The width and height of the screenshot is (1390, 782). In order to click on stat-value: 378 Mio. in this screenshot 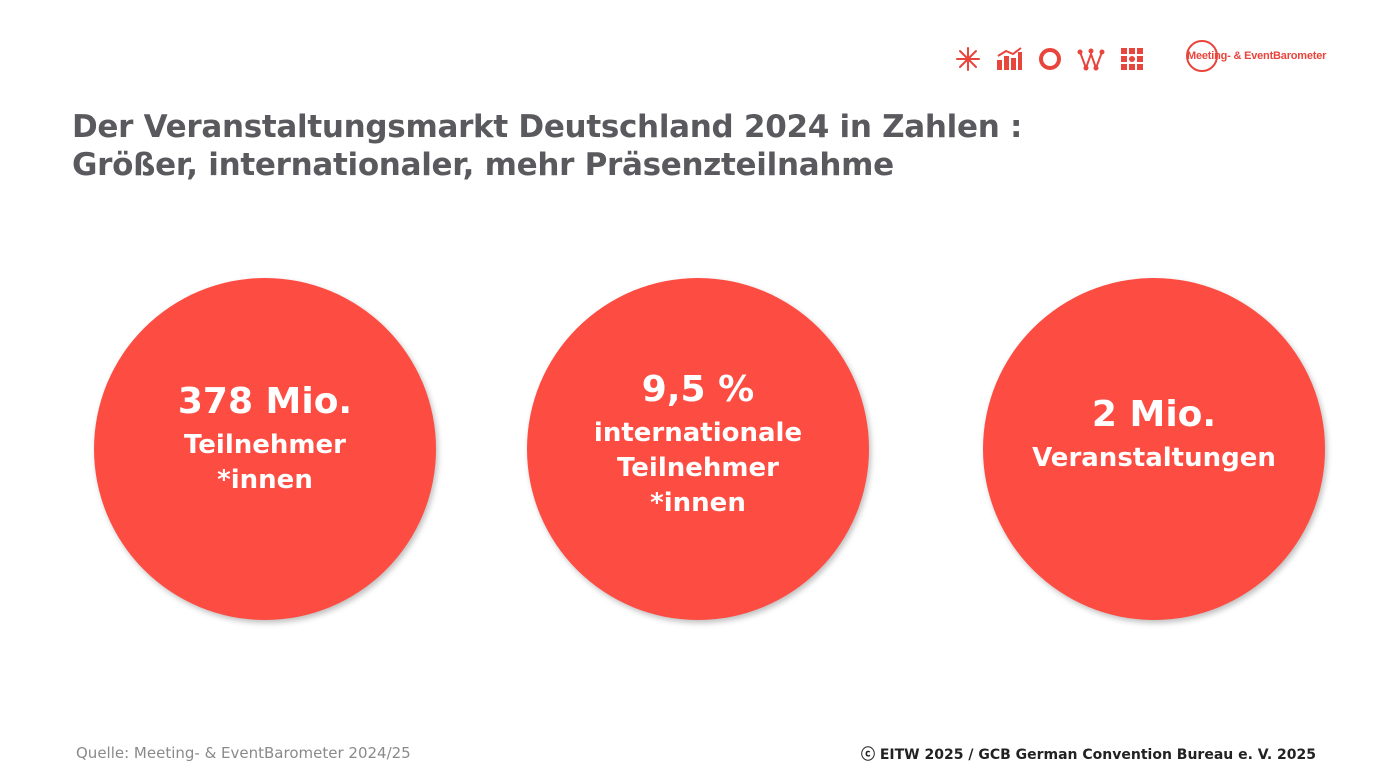, I will do `click(265, 401)`.